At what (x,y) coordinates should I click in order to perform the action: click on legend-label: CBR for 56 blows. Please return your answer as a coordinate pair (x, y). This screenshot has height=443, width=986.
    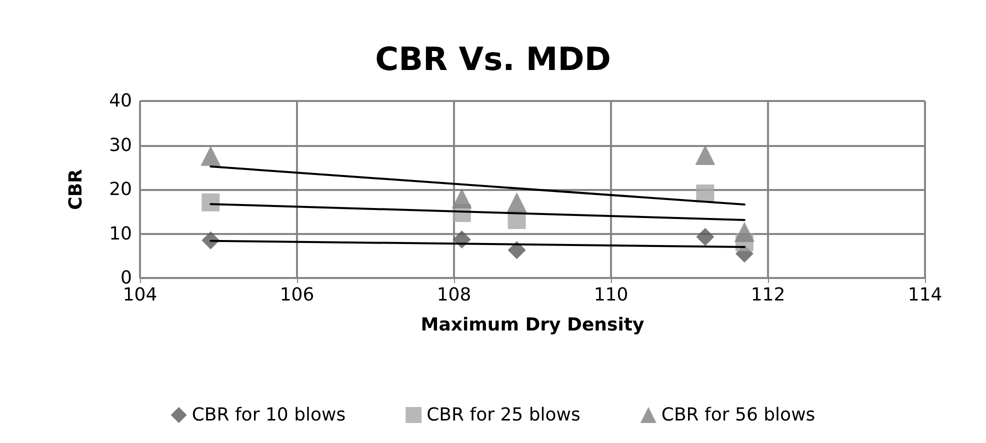
    Looking at the image, I should click on (738, 415).